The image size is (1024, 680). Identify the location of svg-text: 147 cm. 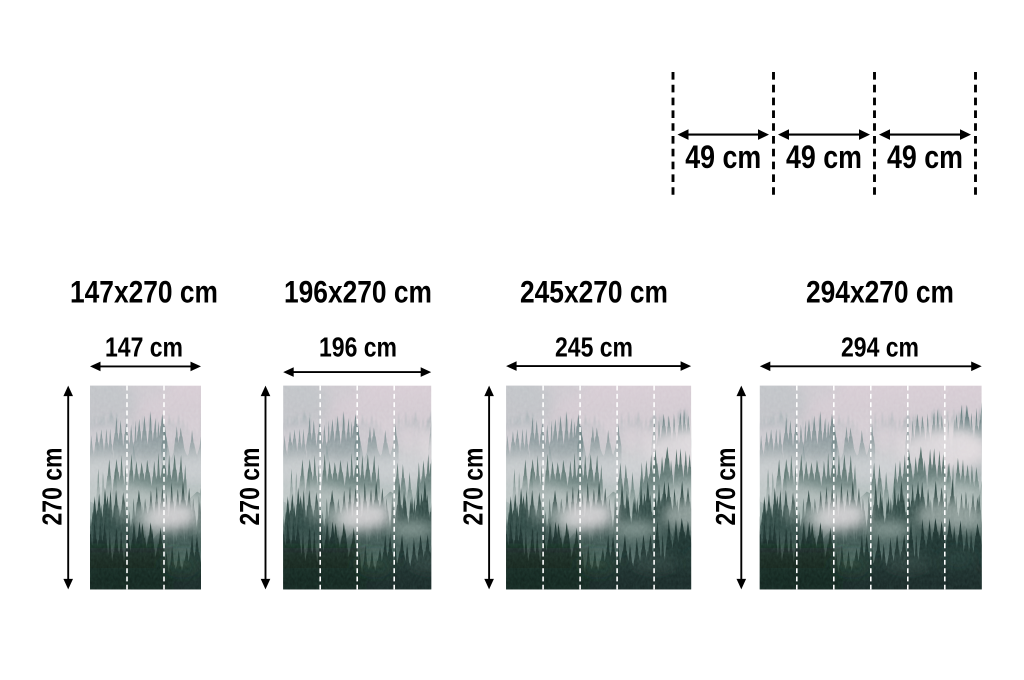
(144, 347).